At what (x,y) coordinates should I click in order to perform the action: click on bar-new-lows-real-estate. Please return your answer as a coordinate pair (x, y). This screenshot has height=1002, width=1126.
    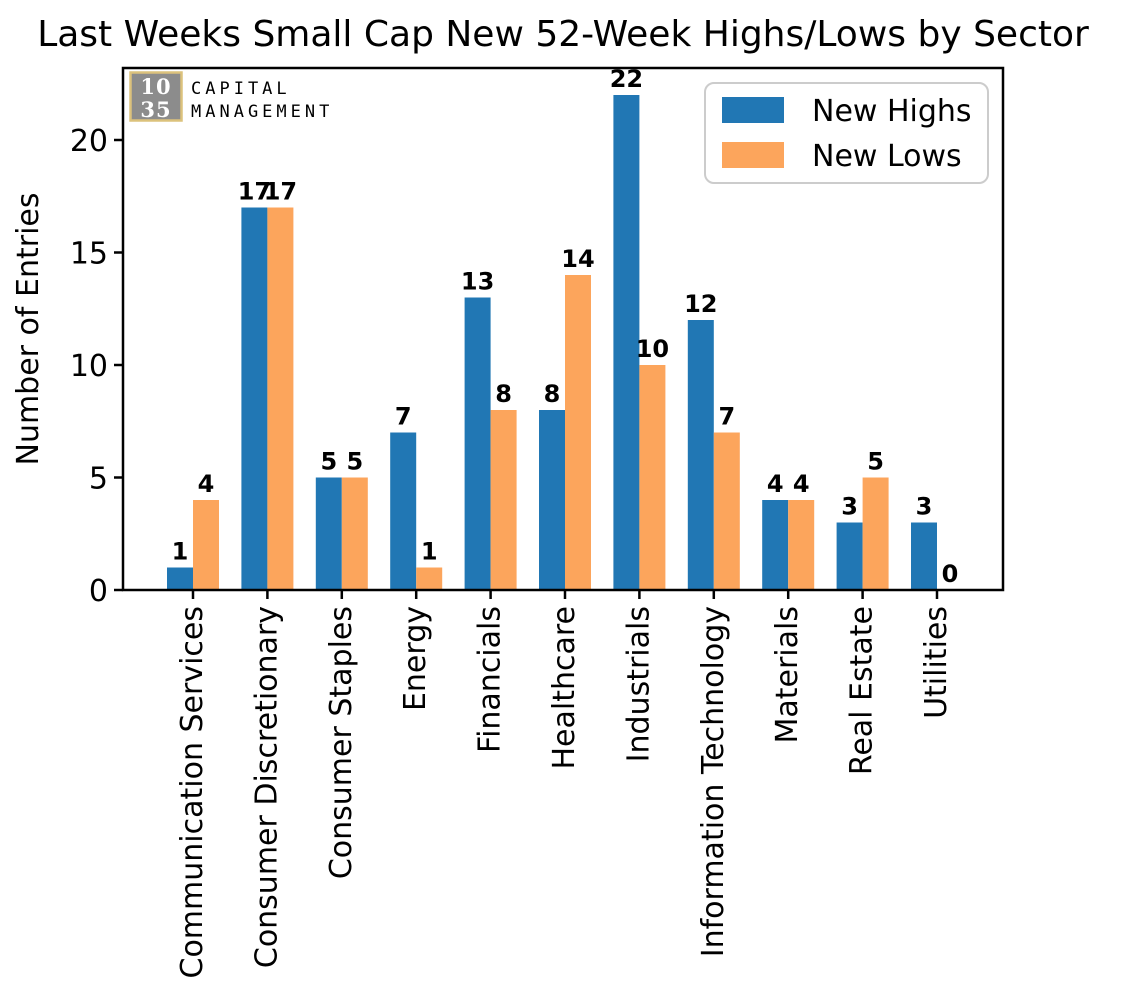
    Looking at the image, I should click on (875, 533).